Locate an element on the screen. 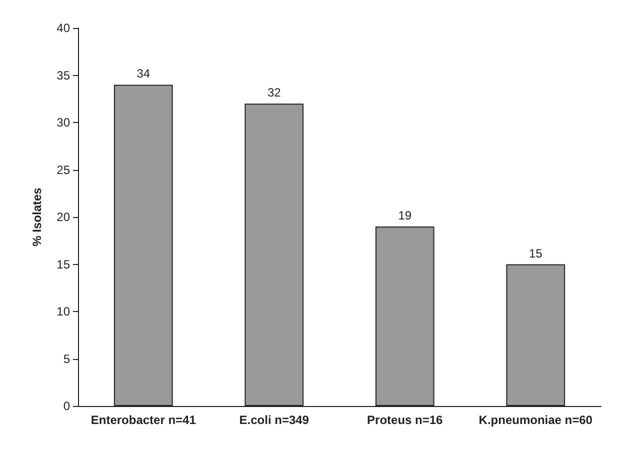  data-label: 15 is located at coordinates (535, 253).